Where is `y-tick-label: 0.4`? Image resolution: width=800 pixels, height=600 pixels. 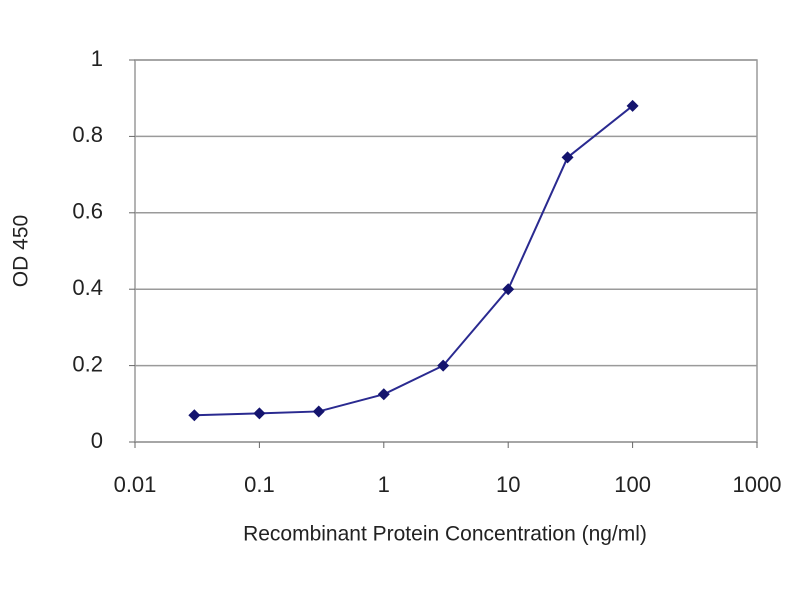
y-tick-label: 0.4 is located at coordinates (87, 287).